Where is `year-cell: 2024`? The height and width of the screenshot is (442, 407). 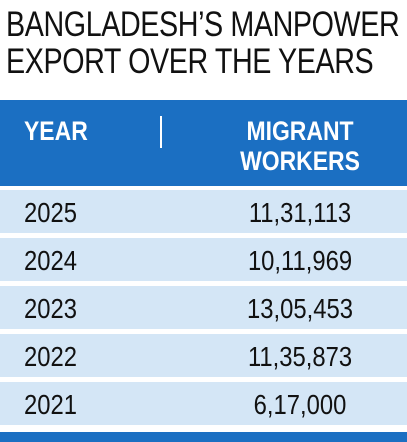 year-cell: 2024 is located at coordinates (50, 260).